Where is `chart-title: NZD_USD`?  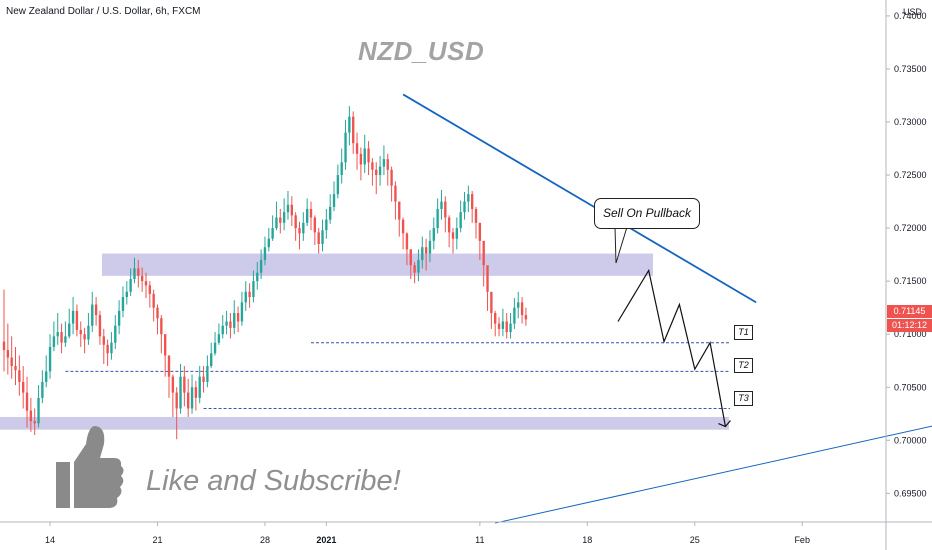 chart-title: NZD_USD is located at coordinates (421, 51).